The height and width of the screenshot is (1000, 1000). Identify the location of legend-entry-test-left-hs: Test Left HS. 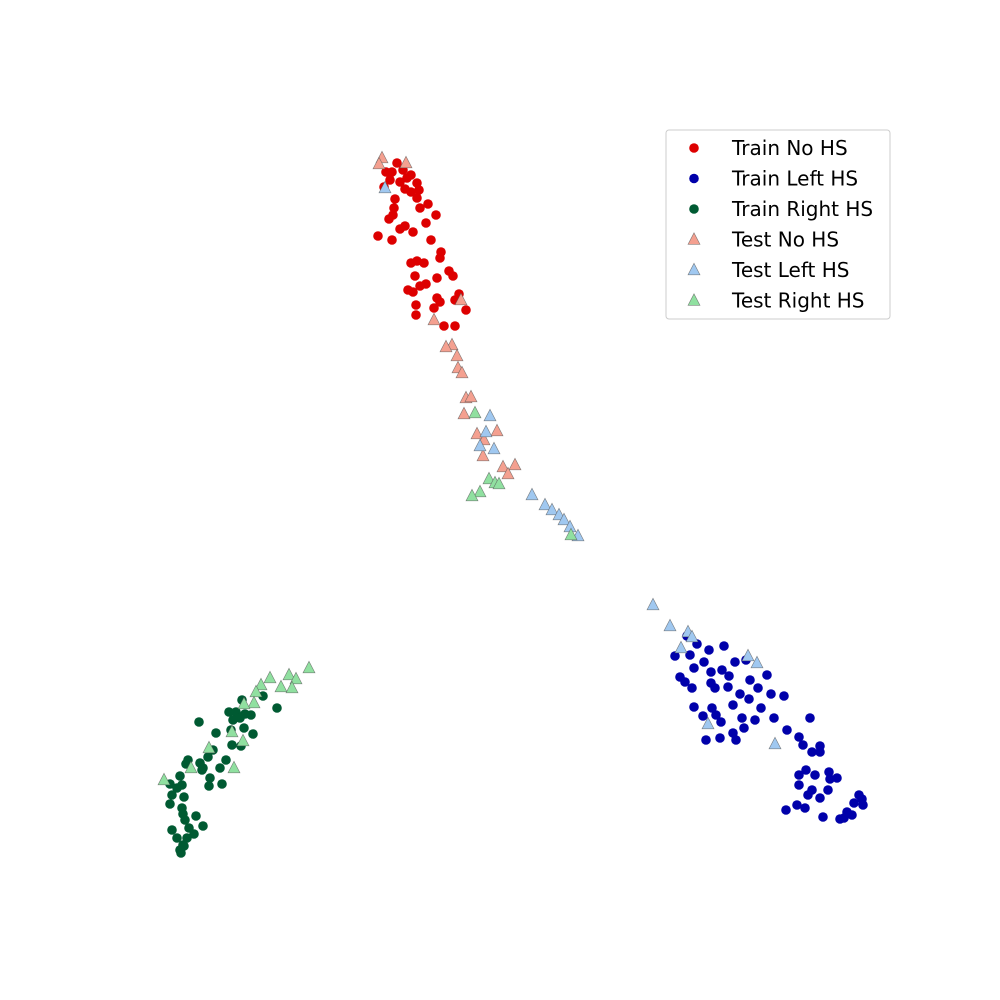
(768, 270).